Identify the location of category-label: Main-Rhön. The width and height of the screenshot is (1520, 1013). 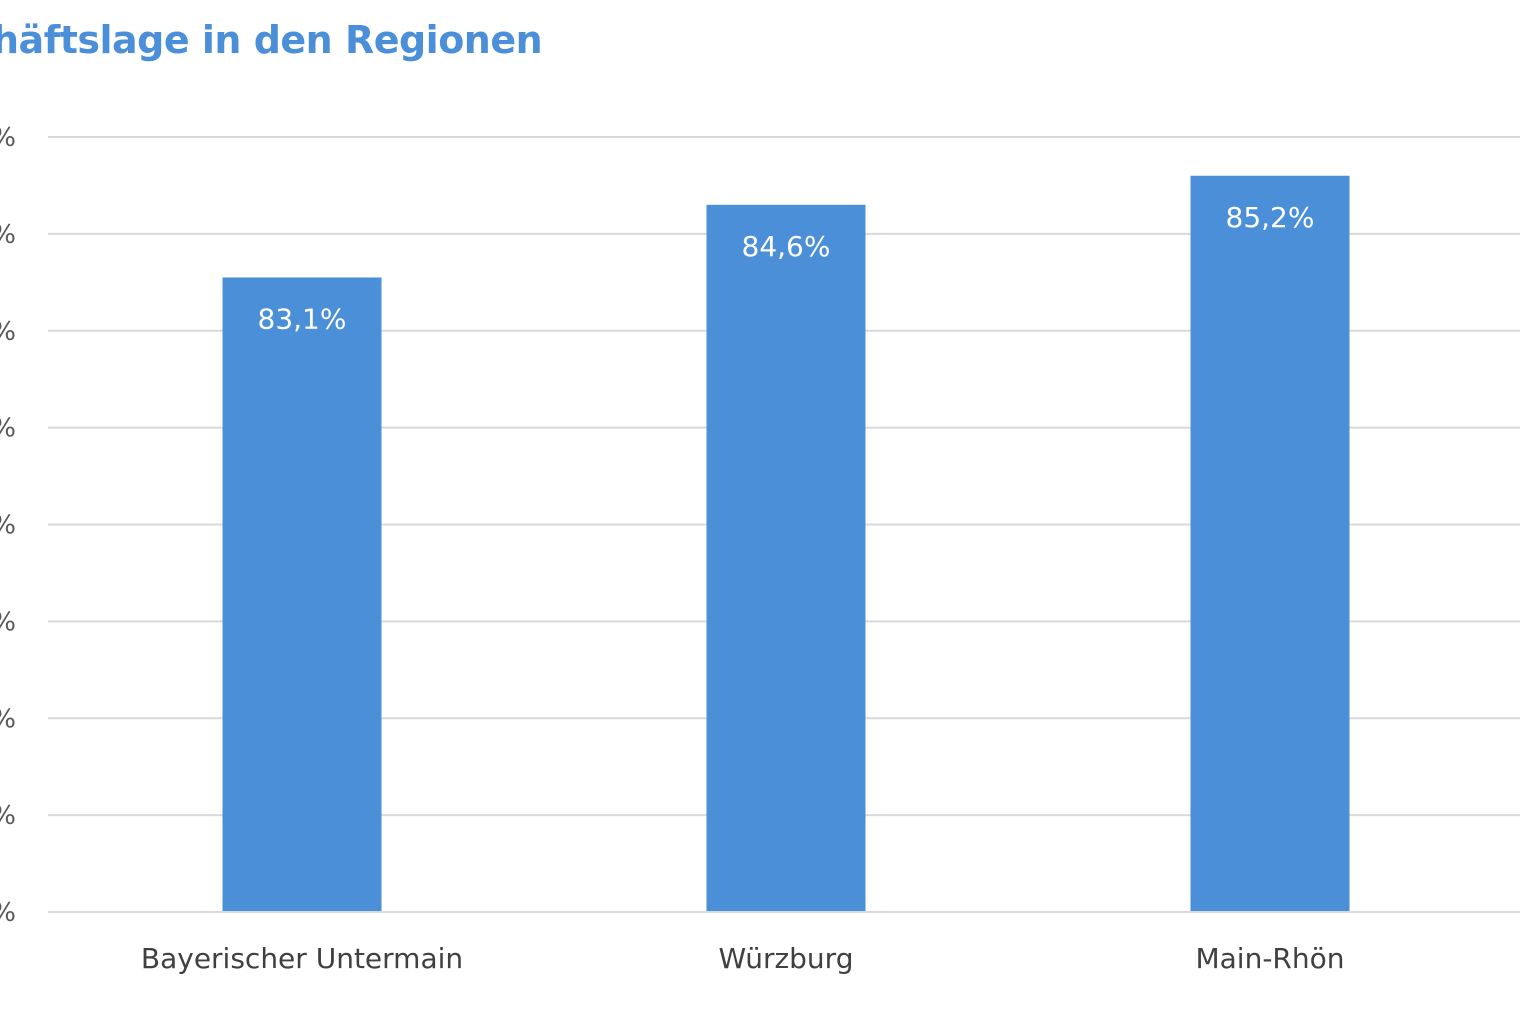
(1269, 958).